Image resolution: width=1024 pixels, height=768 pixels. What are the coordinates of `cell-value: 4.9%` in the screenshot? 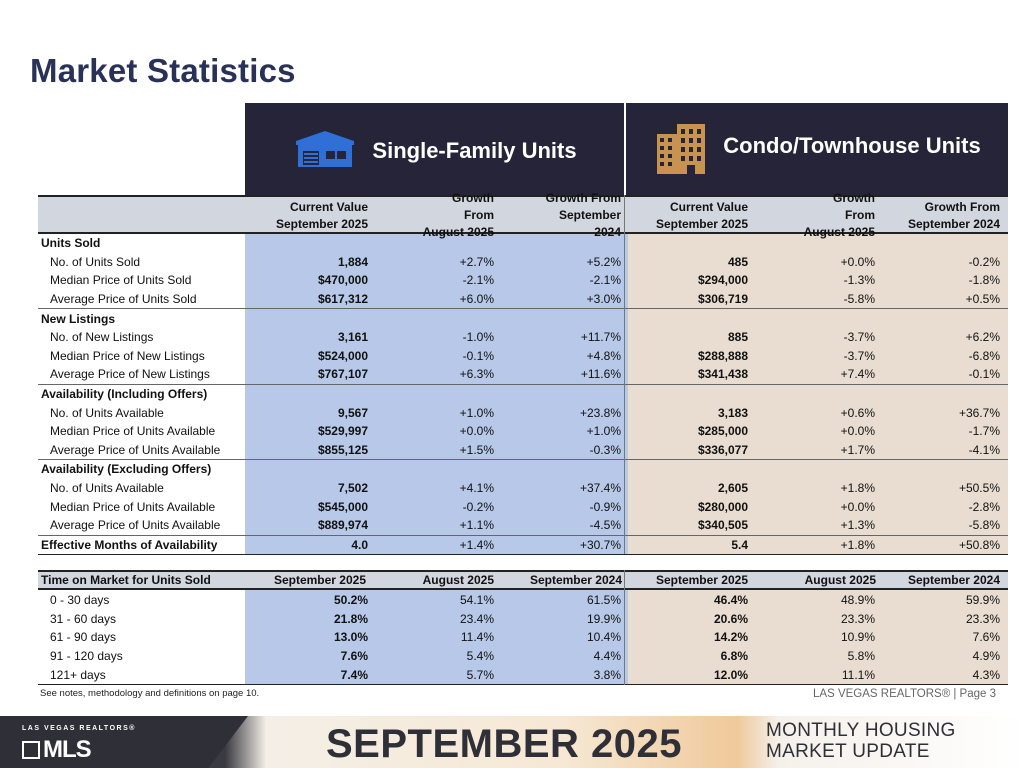 It's located at (986, 656).